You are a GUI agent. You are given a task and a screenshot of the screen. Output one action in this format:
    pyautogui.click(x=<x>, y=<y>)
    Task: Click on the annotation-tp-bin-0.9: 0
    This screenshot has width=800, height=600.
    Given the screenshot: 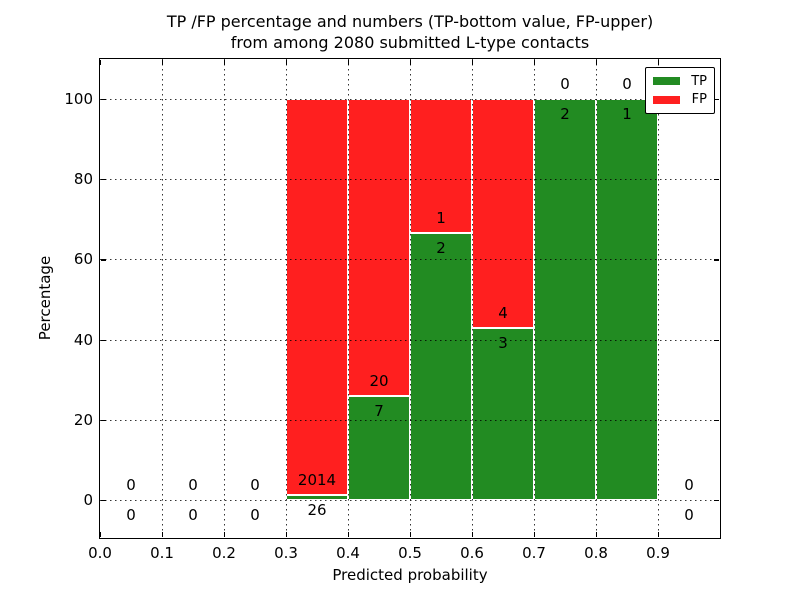 What is the action you would take?
    pyautogui.click(x=689, y=515)
    